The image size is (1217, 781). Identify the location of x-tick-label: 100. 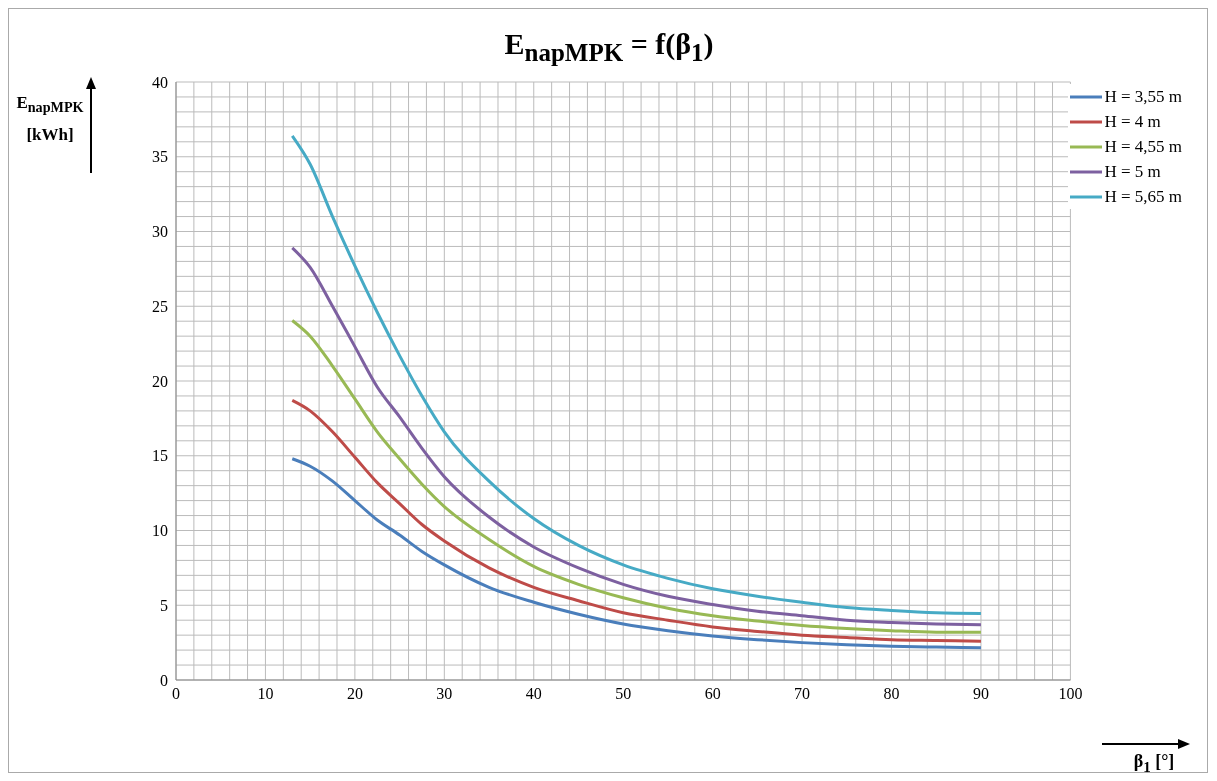
(1070, 694).